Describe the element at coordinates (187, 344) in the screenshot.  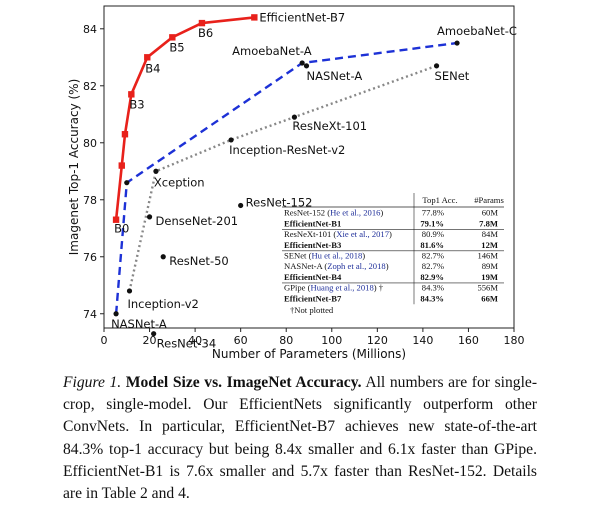
I see `point-label-resnet-34: ResNet-34` at that location.